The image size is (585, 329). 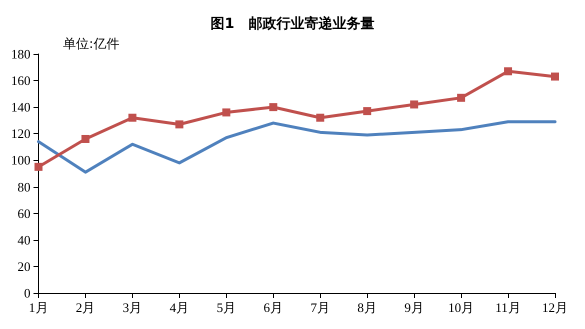 What do you see at coordinates (226, 307) in the screenshot?
I see `x-tick-label: 5月` at bounding box center [226, 307].